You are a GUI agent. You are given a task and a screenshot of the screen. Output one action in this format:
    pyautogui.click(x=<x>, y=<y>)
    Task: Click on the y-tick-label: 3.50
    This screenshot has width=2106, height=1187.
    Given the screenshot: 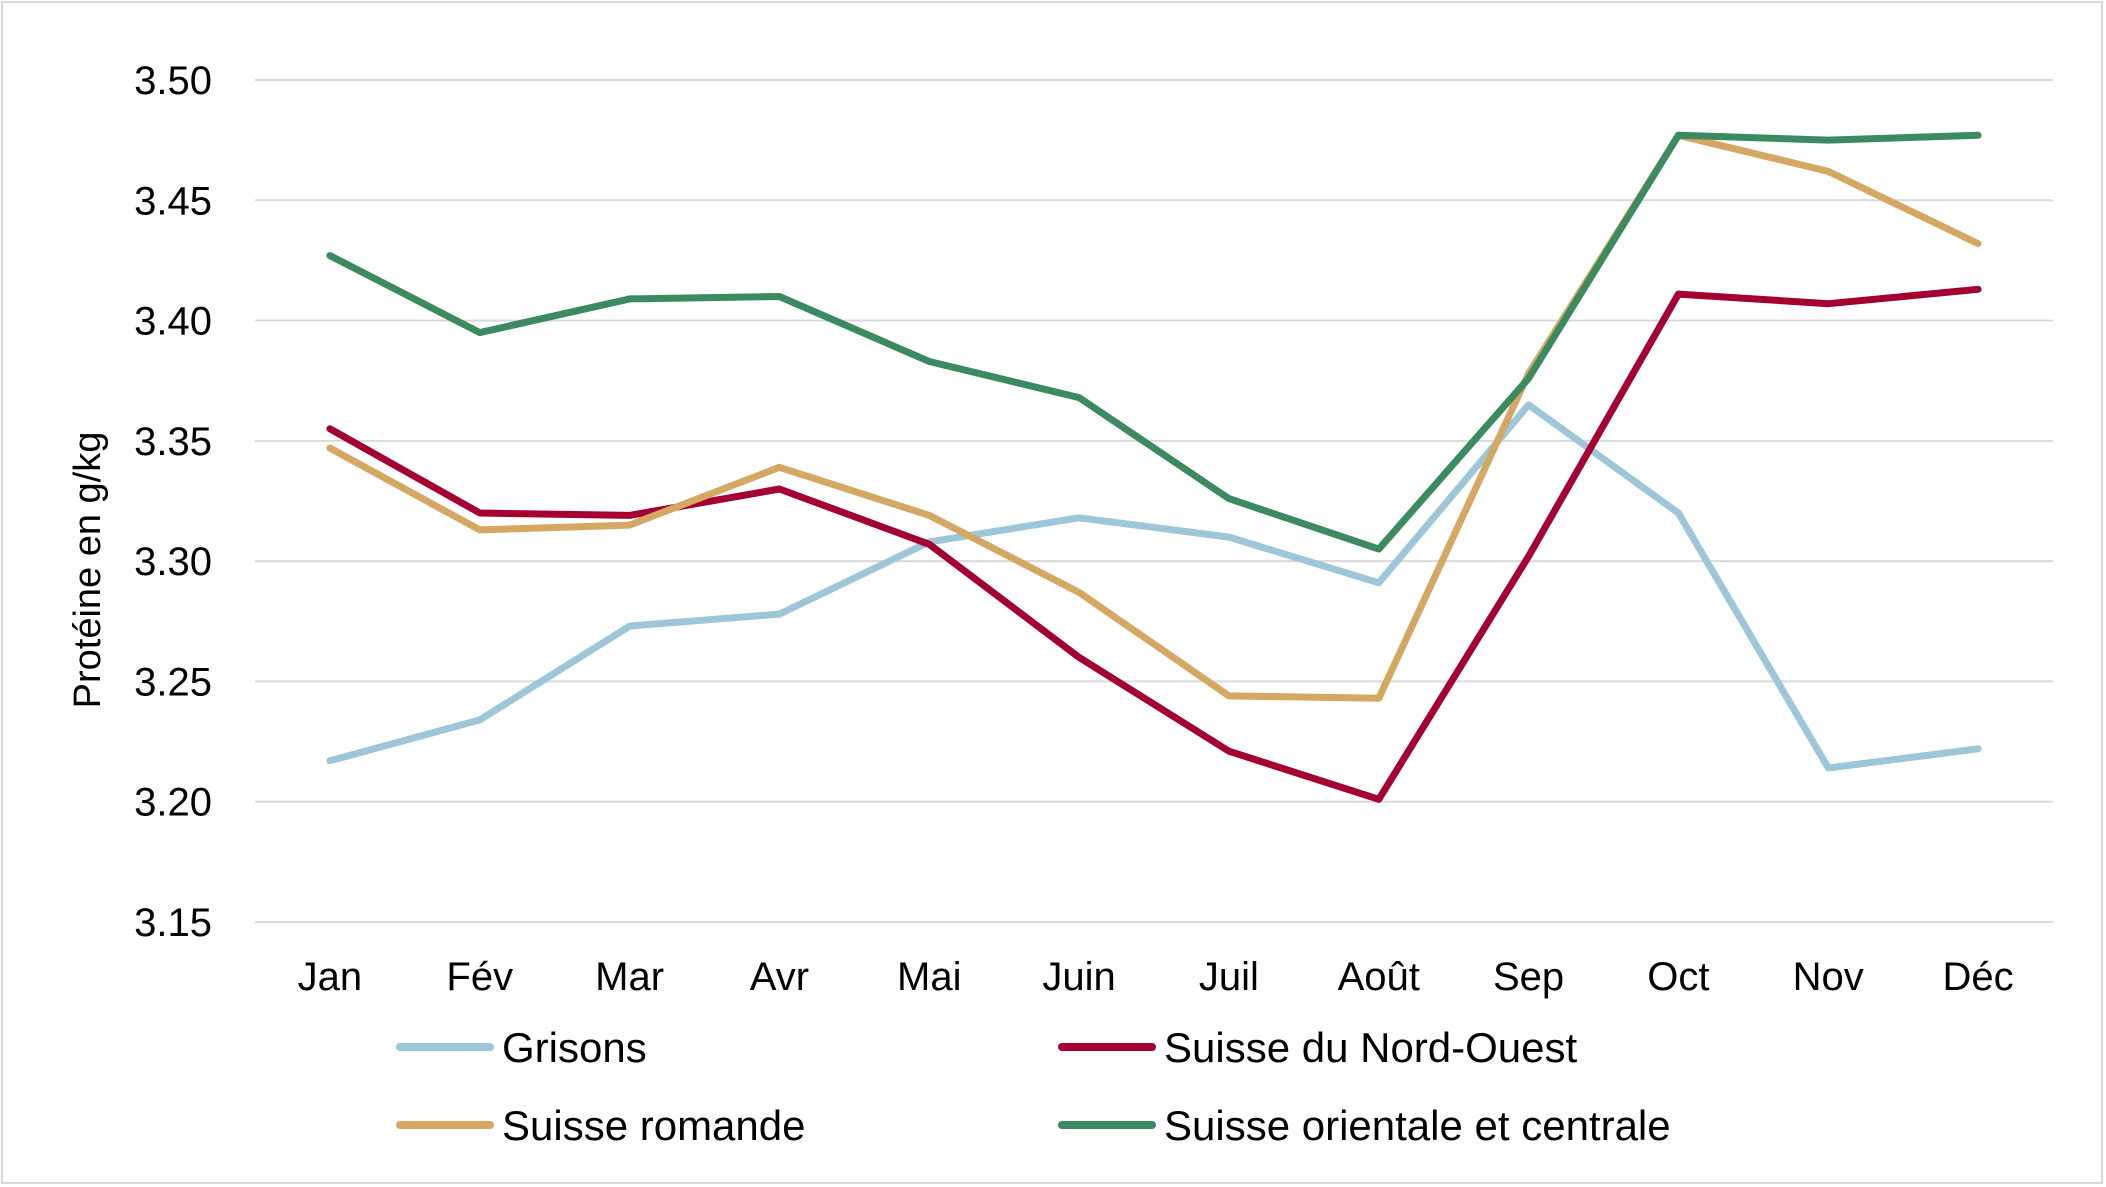 What is the action you would take?
    pyautogui.click(x=173, y=81)
    